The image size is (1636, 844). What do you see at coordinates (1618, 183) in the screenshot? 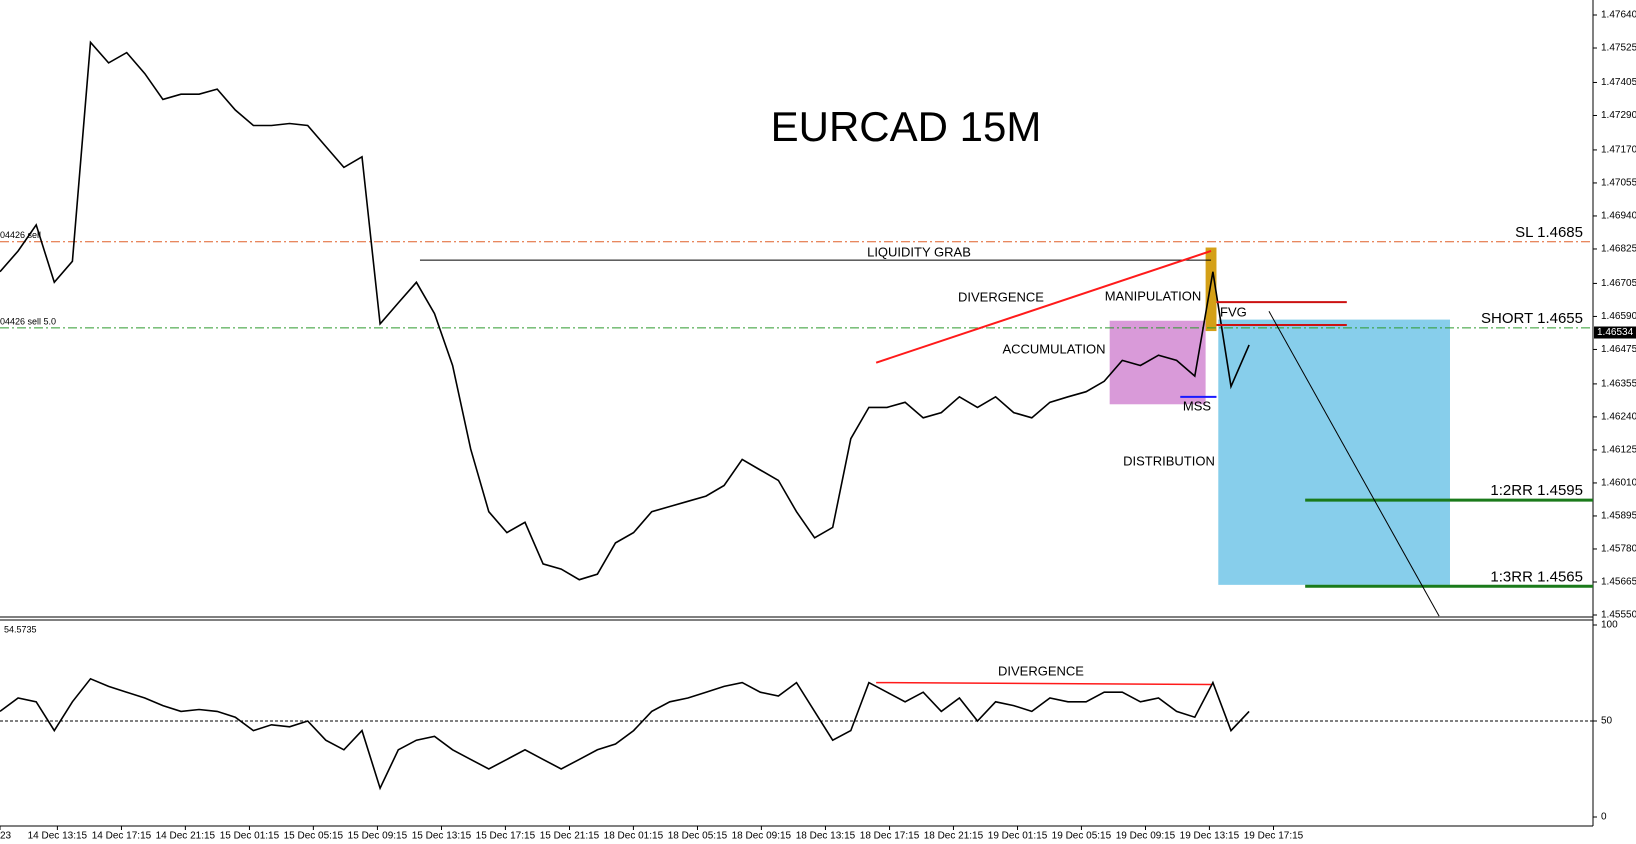
I see `y-tick-label: 1.47055` at bounding box center [1618, 183].